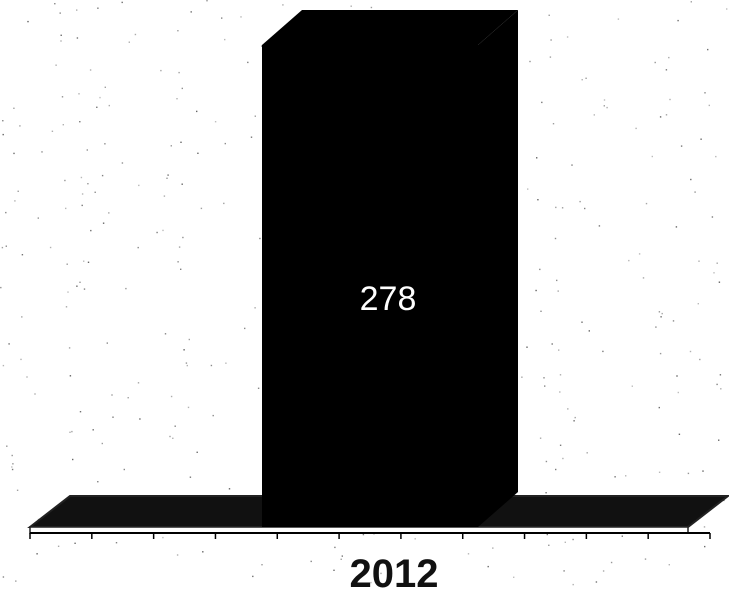  Describe the element at coordinates (394, 571) in the screenshot. I see `x-category-label: 2012` at that location.